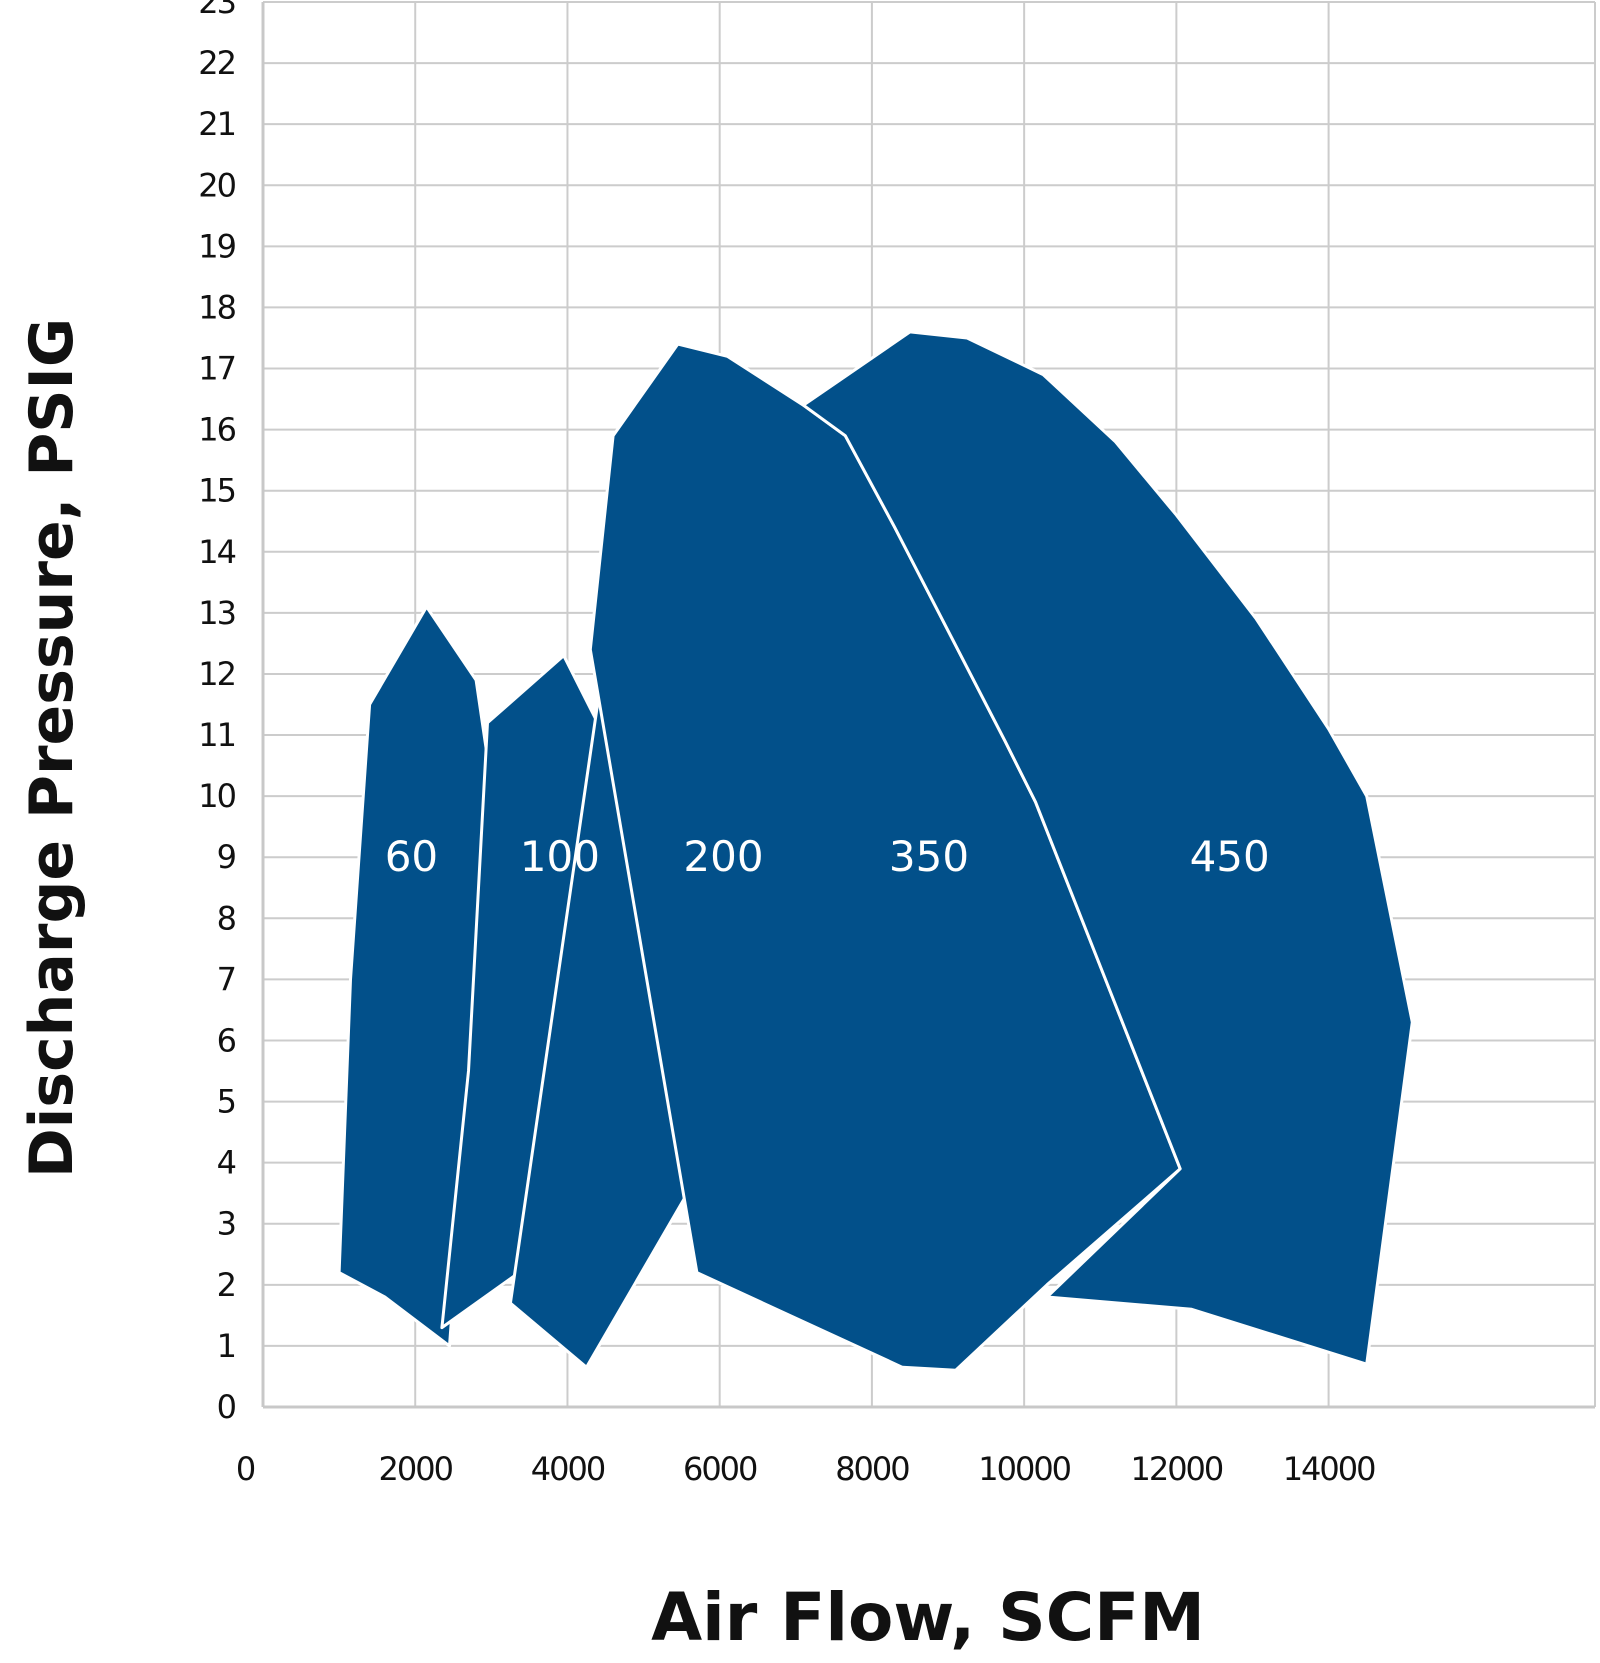 The image size is (1600, 1663). Describe the element at coordinates (216, 246) in the screenshot. I see `y-tick-label: 19` at that location.